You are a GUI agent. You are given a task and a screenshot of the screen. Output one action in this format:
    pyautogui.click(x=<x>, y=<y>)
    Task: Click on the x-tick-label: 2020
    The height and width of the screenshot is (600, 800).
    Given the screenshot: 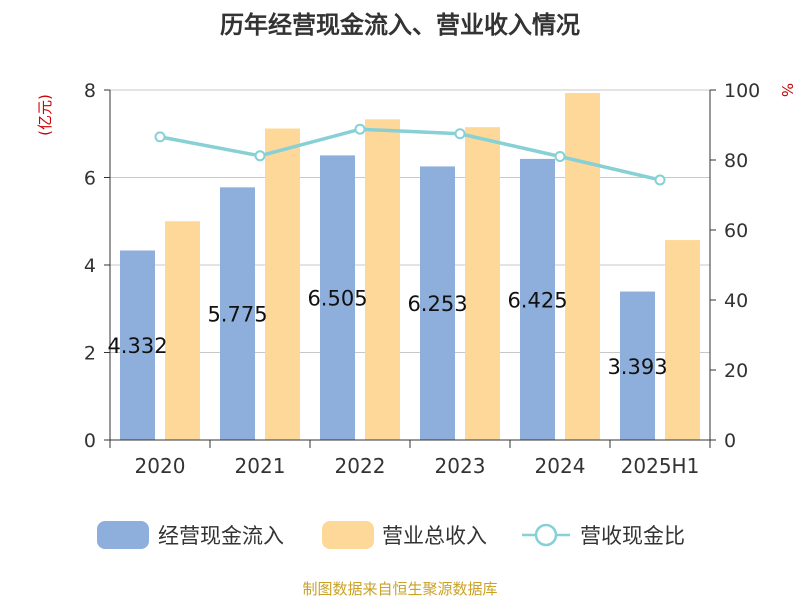 What is the action you would take?
    pyautogui.click(x=160, y=466)
    